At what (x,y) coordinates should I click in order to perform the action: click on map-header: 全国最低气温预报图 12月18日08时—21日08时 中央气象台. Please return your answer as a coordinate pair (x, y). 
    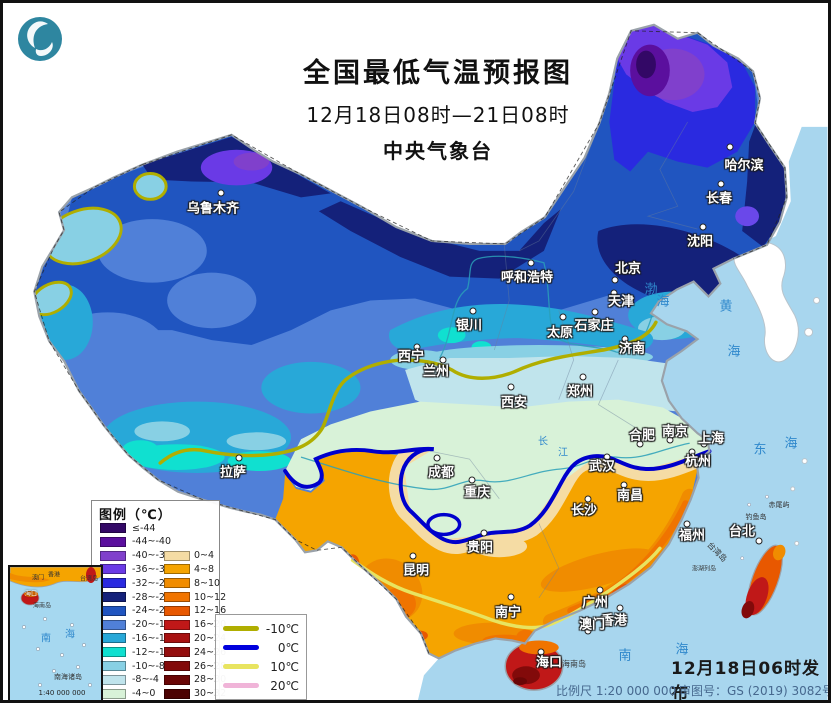
    Looking at the image, I should click on (438, 107).